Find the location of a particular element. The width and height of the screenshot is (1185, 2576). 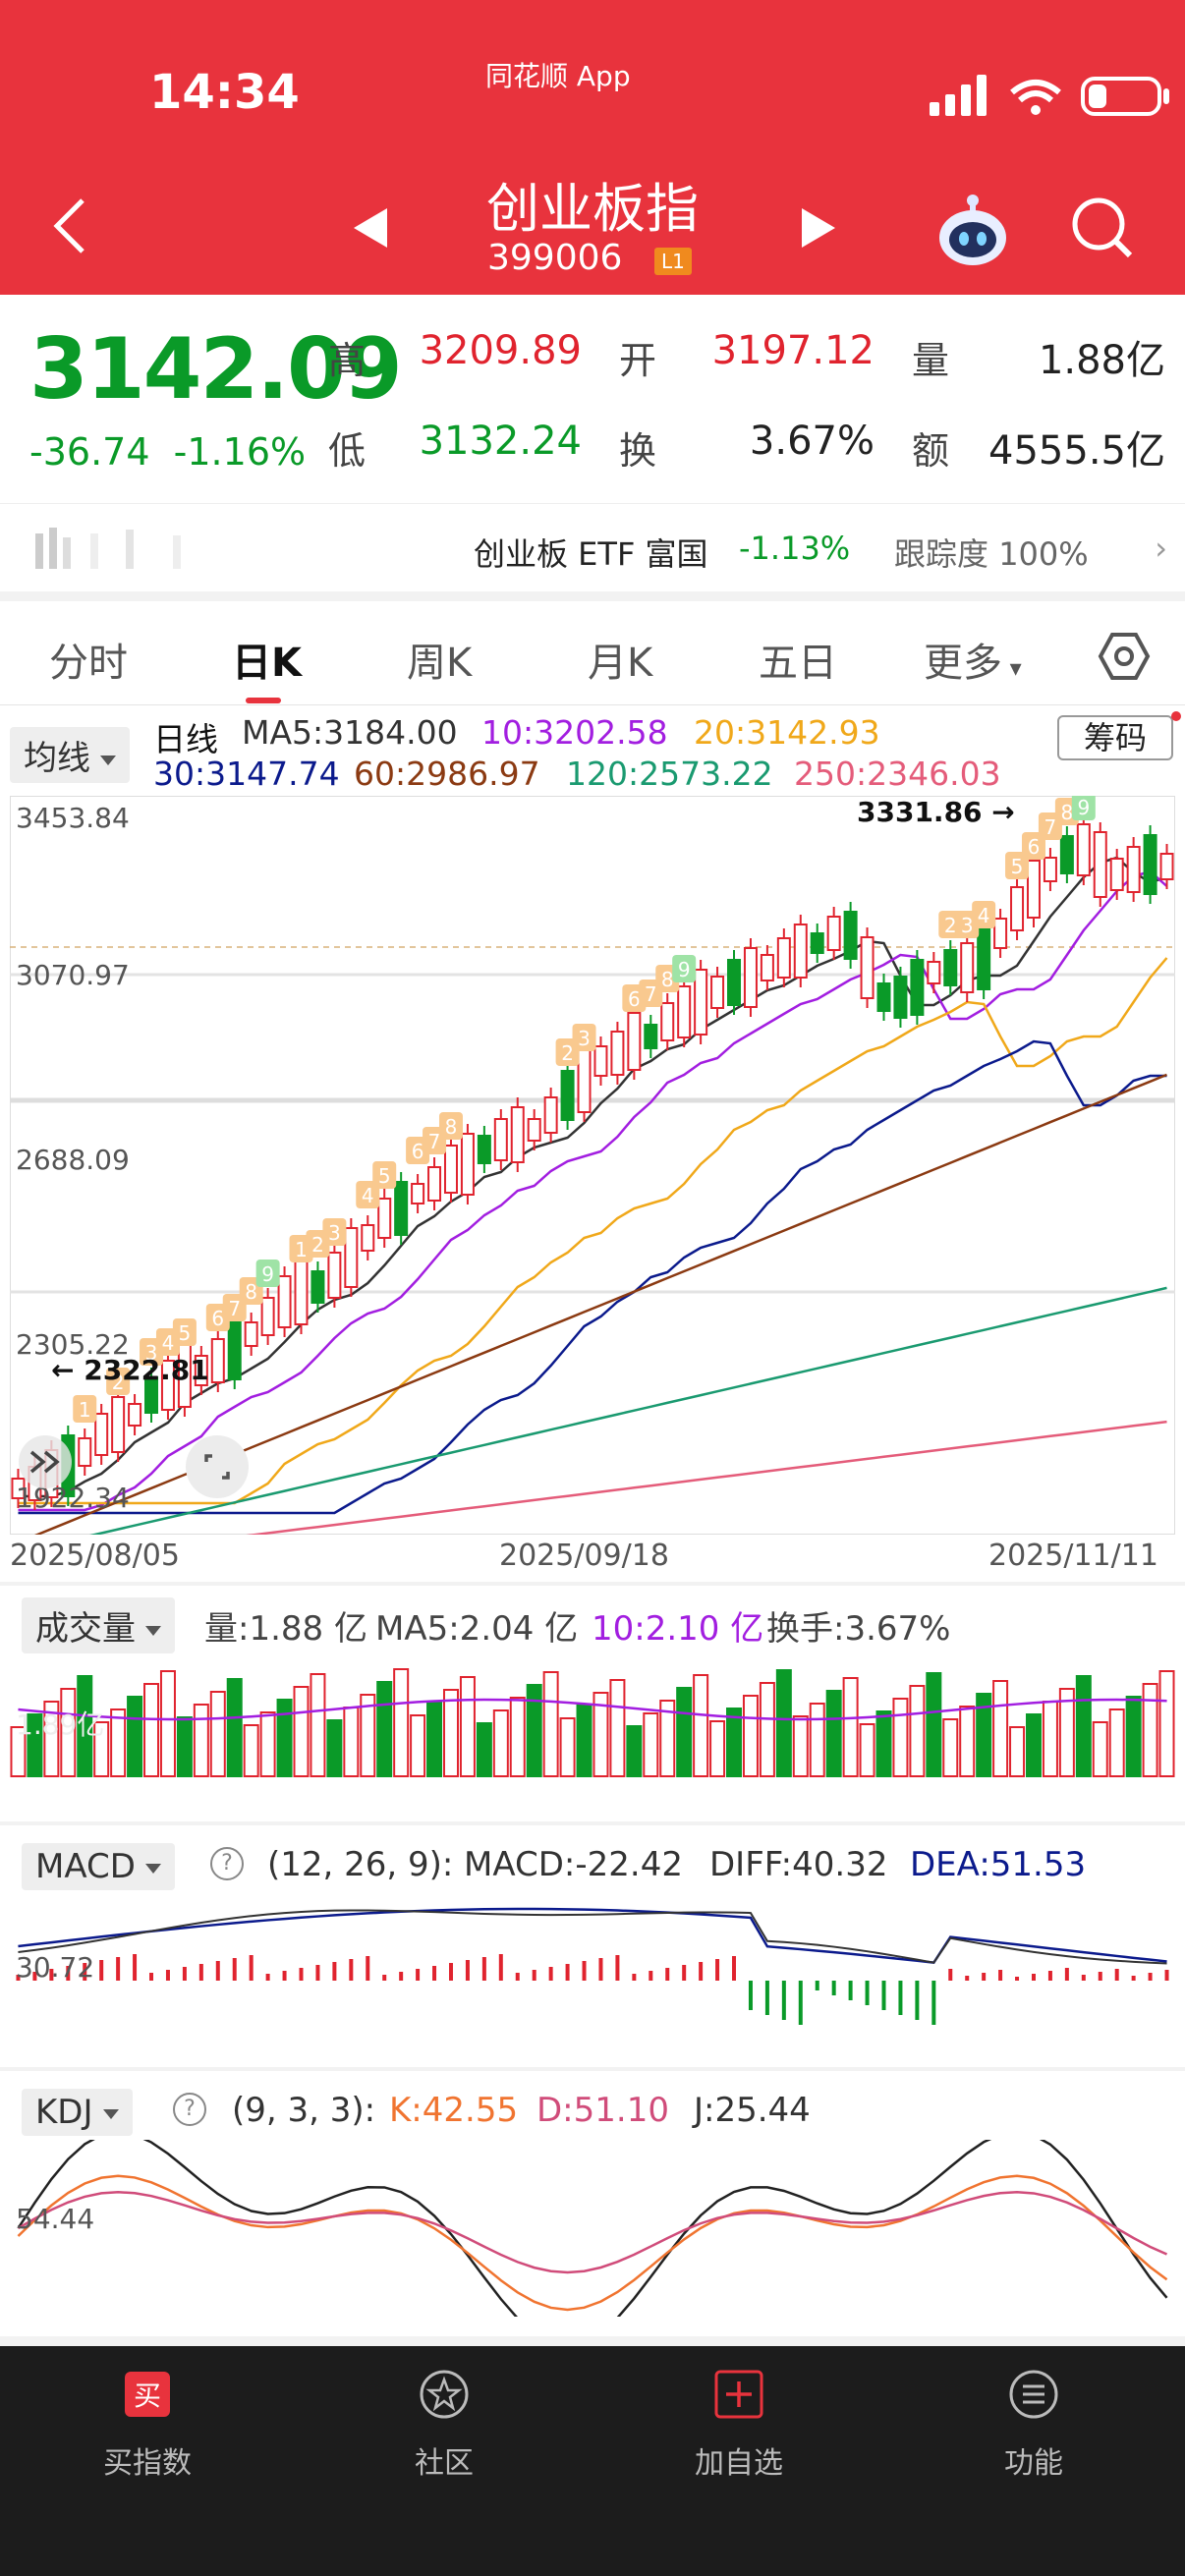

menu-icon is located at coordinates (1034, 2394).